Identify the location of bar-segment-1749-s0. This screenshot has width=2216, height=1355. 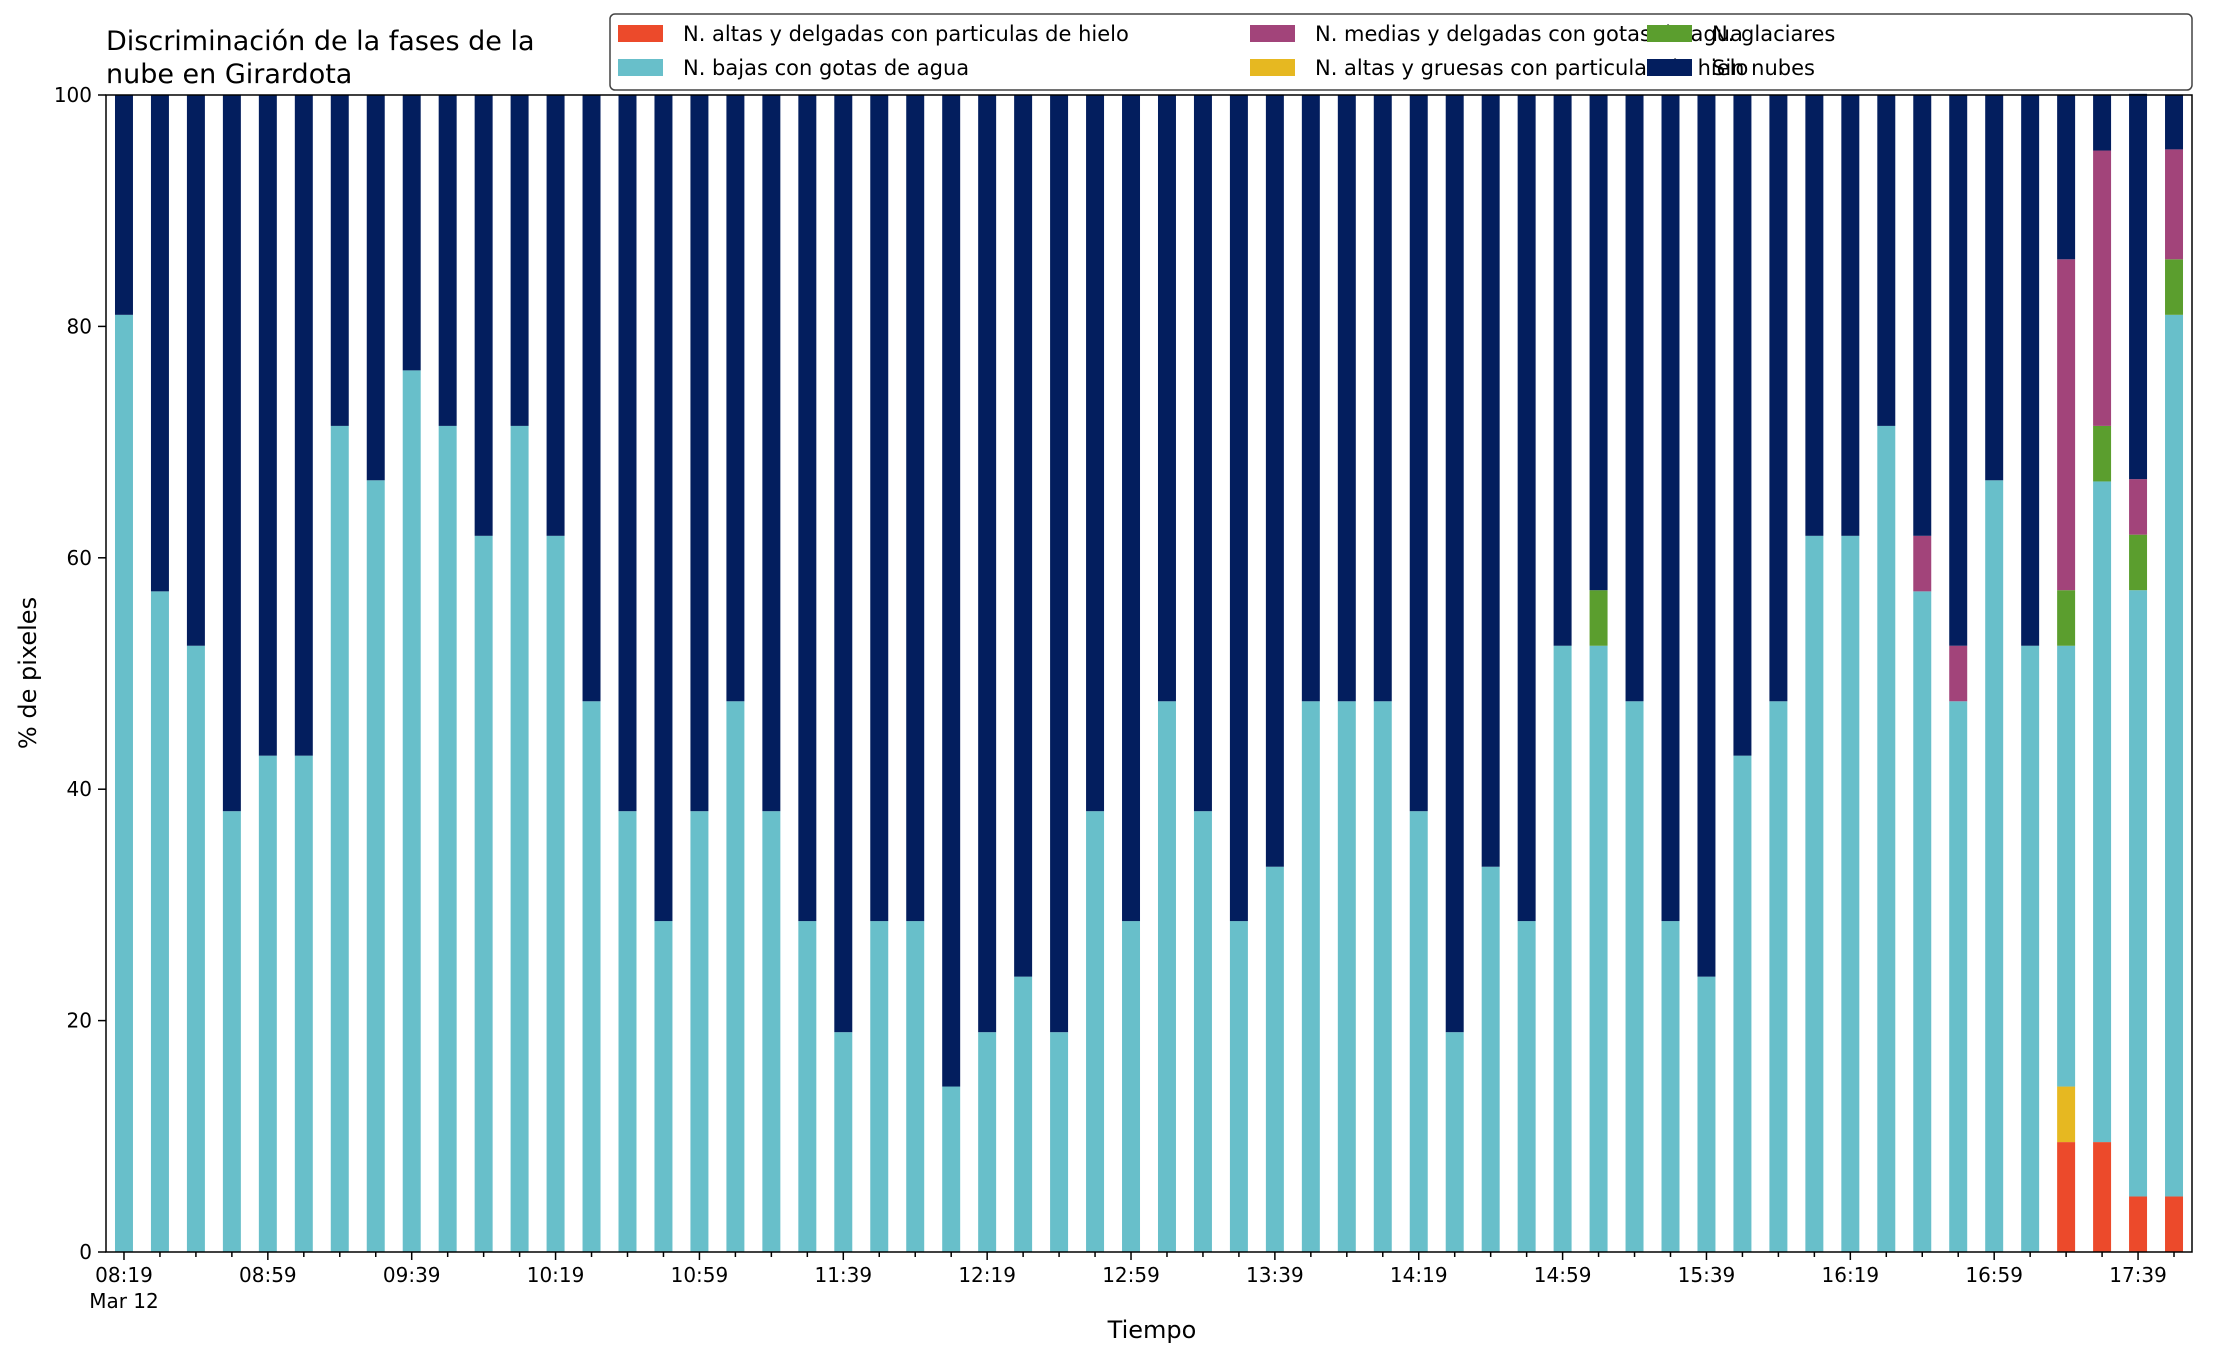
(2174, 1224).